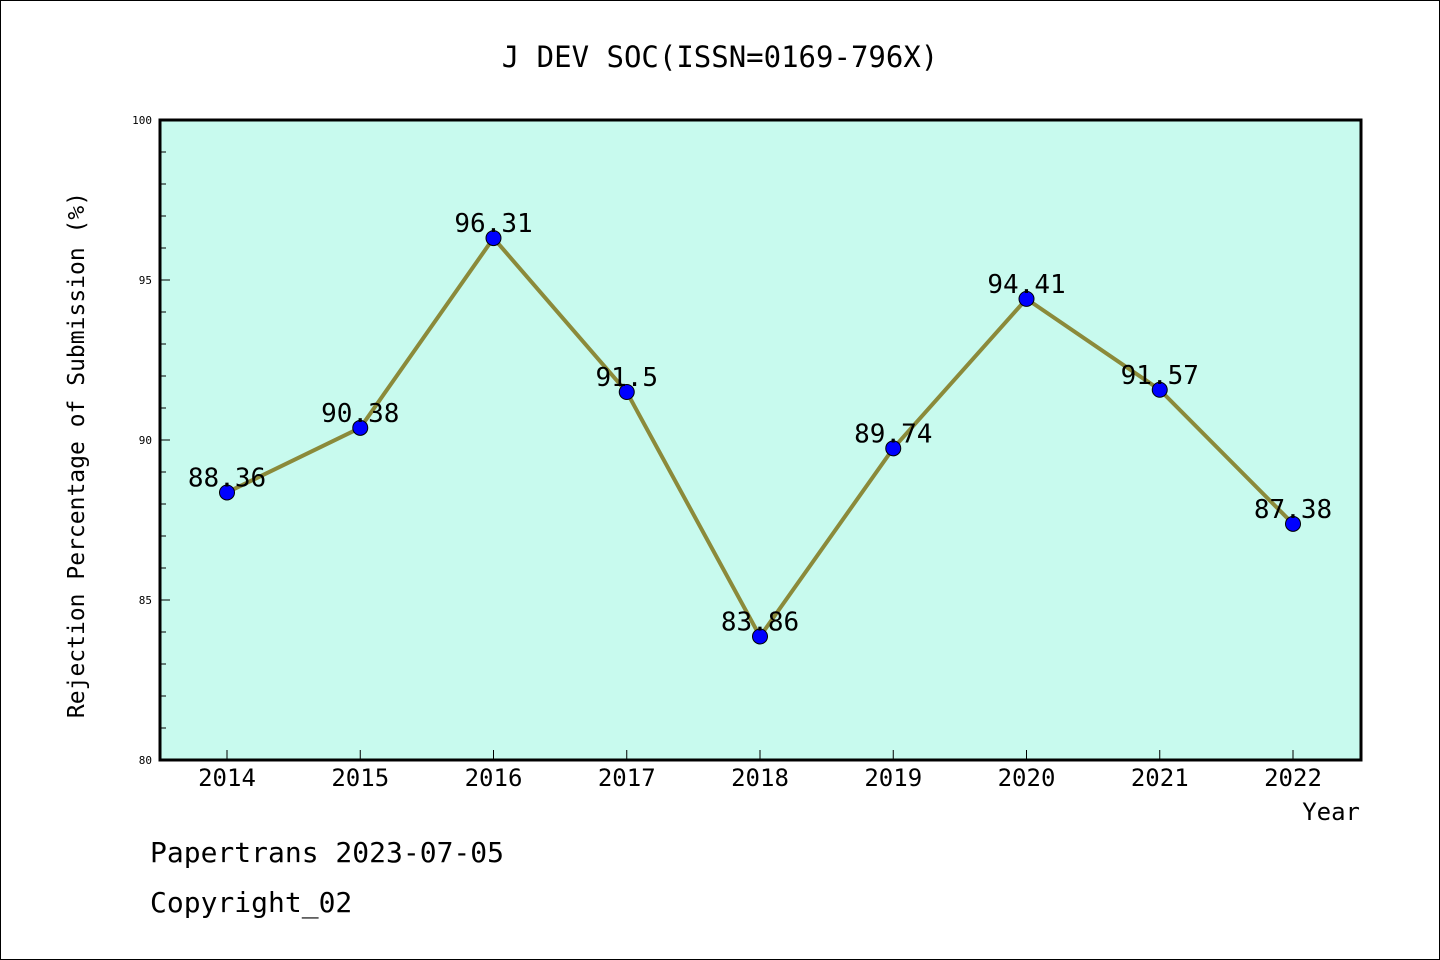 The width and height of the screenshot is (1440, 960). Describe the element at coordinates (720, 57) in the screenshot. I see `chart-title: J DEV SOC(ISSN=0169-796X)` at that location.